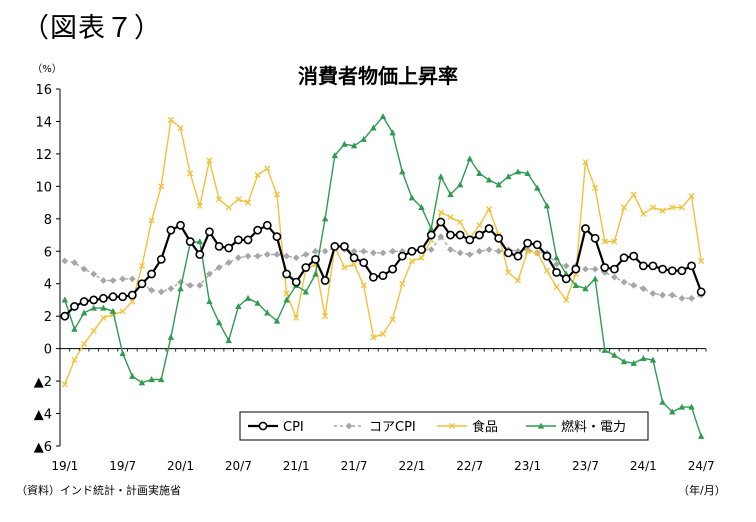 This screenshot has height=522, width=756. What do you see at coordinates (92, 28) in the screenshot?
I see `figure-label: （図表７）` at bounding box center [92, 28].